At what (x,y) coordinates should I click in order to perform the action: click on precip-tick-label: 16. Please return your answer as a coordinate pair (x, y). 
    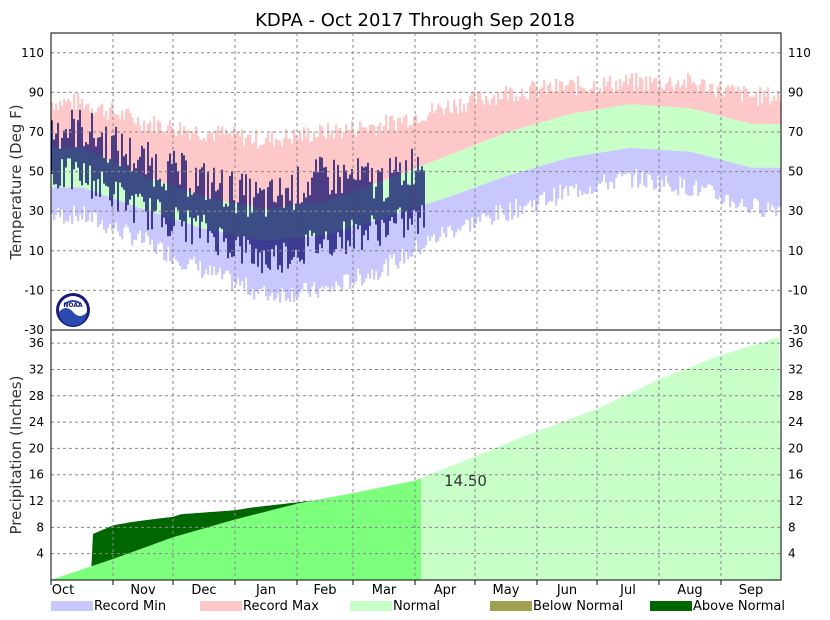
    Looking at the image, I should click on (36, 475).